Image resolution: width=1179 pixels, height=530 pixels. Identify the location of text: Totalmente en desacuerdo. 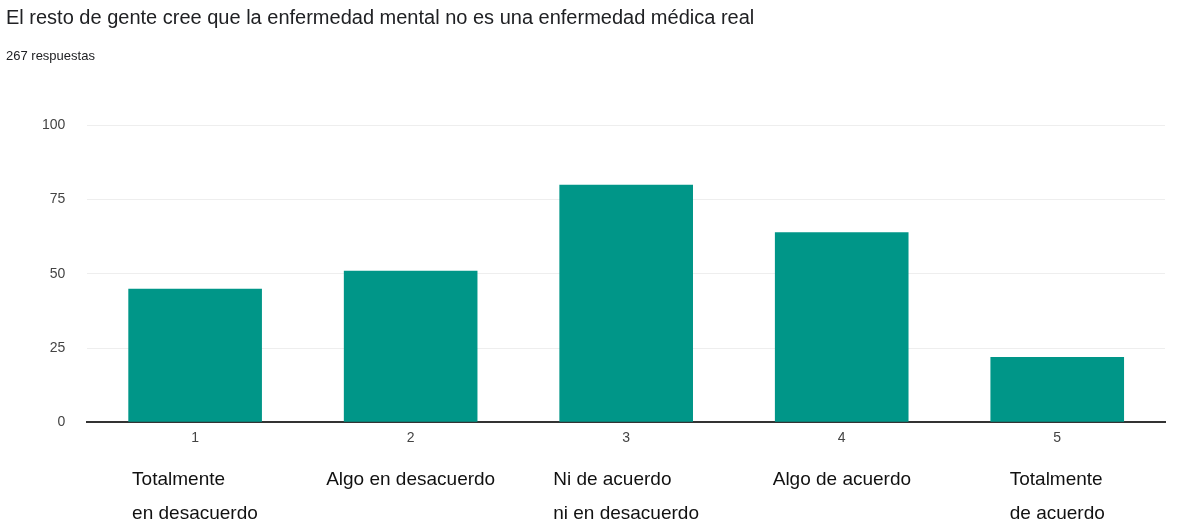
(195, 496).